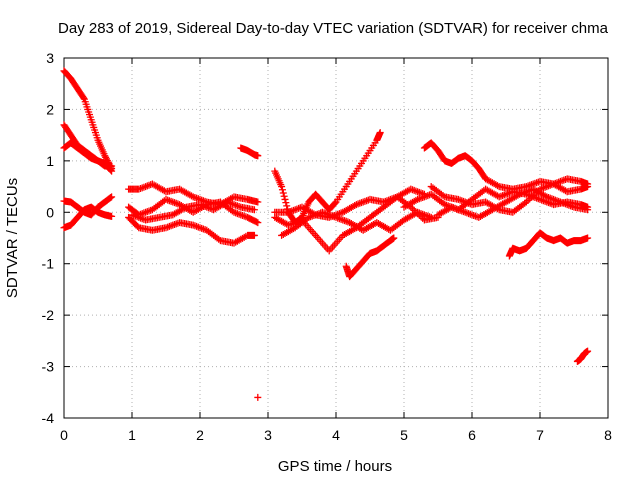 The image size is (640, 480). Describe the element at coordinates (193, 211) in the screenshot. I see `series-pass-i` at that location.